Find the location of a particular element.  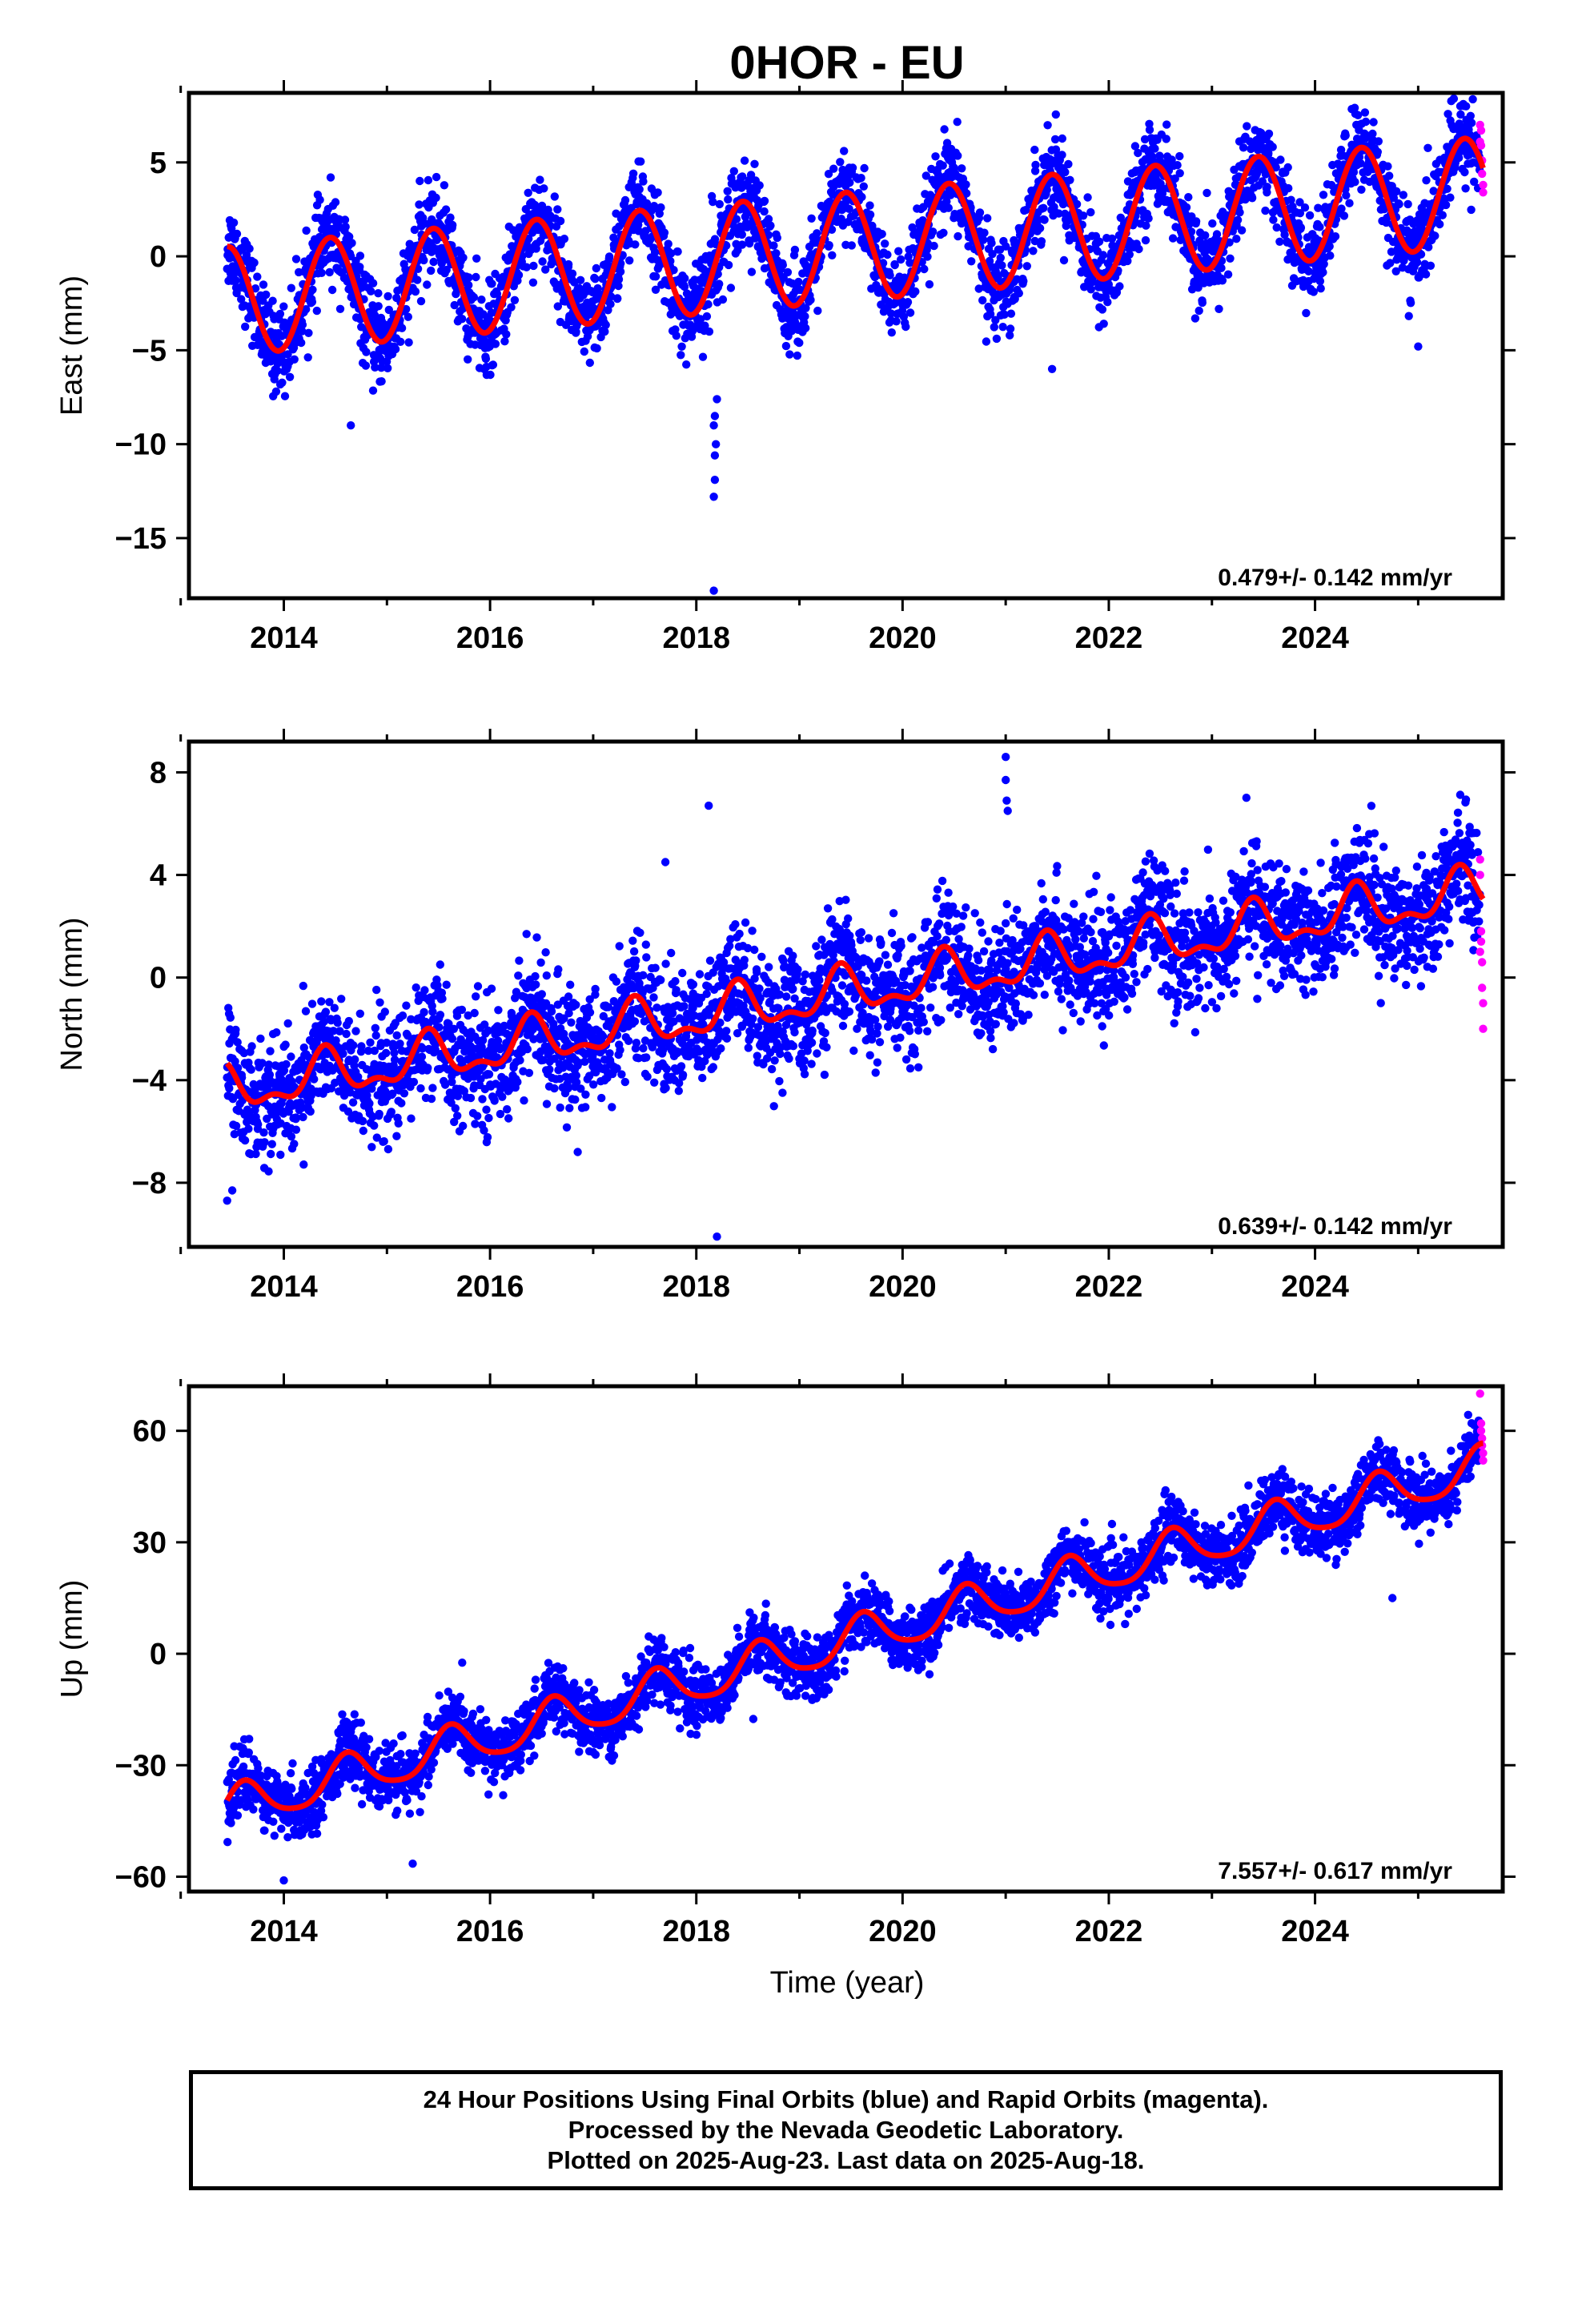

rate-label: 0.479+/- 0.142 mm/yr is located at coordinates (1335, 578).